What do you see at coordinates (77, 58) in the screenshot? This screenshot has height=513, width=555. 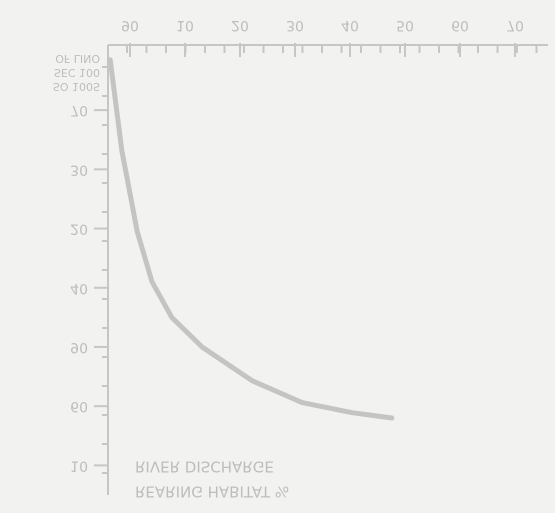 I see `corner-label: OF LINO` at bounding box center [77, 58].